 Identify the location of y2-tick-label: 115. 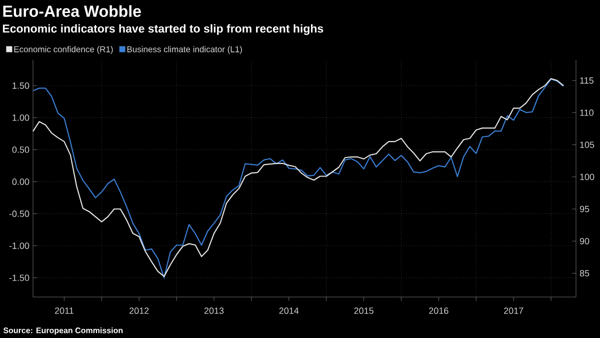
(587, 80).